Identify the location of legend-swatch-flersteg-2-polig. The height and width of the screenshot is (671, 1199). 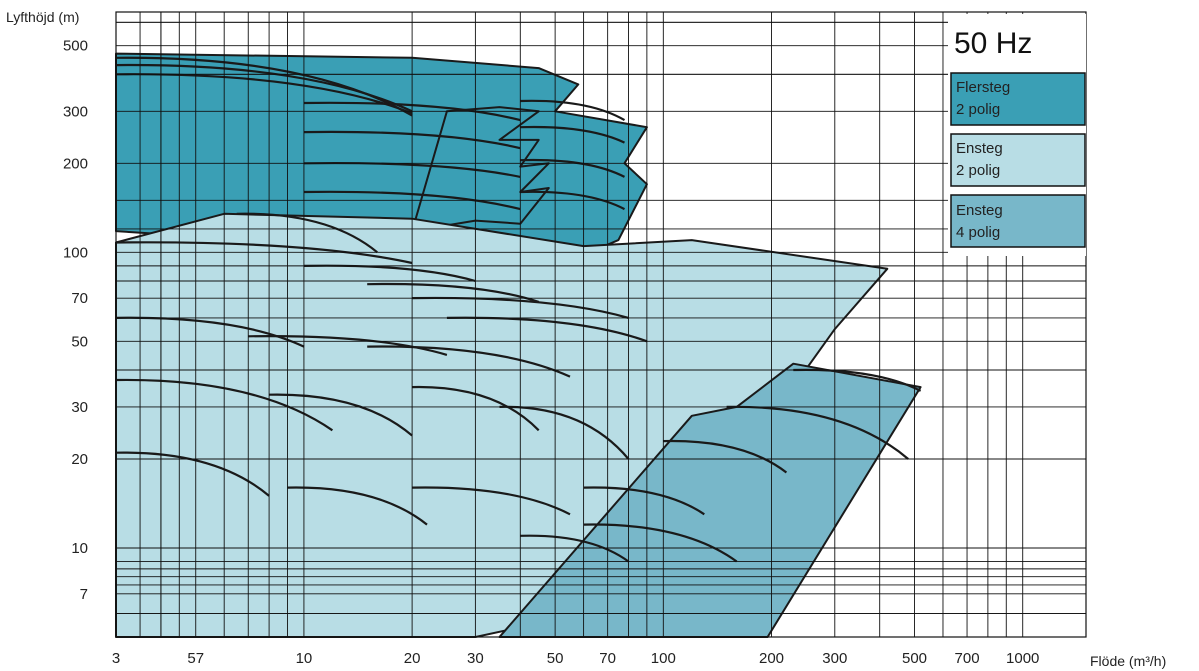
(1018, 99).